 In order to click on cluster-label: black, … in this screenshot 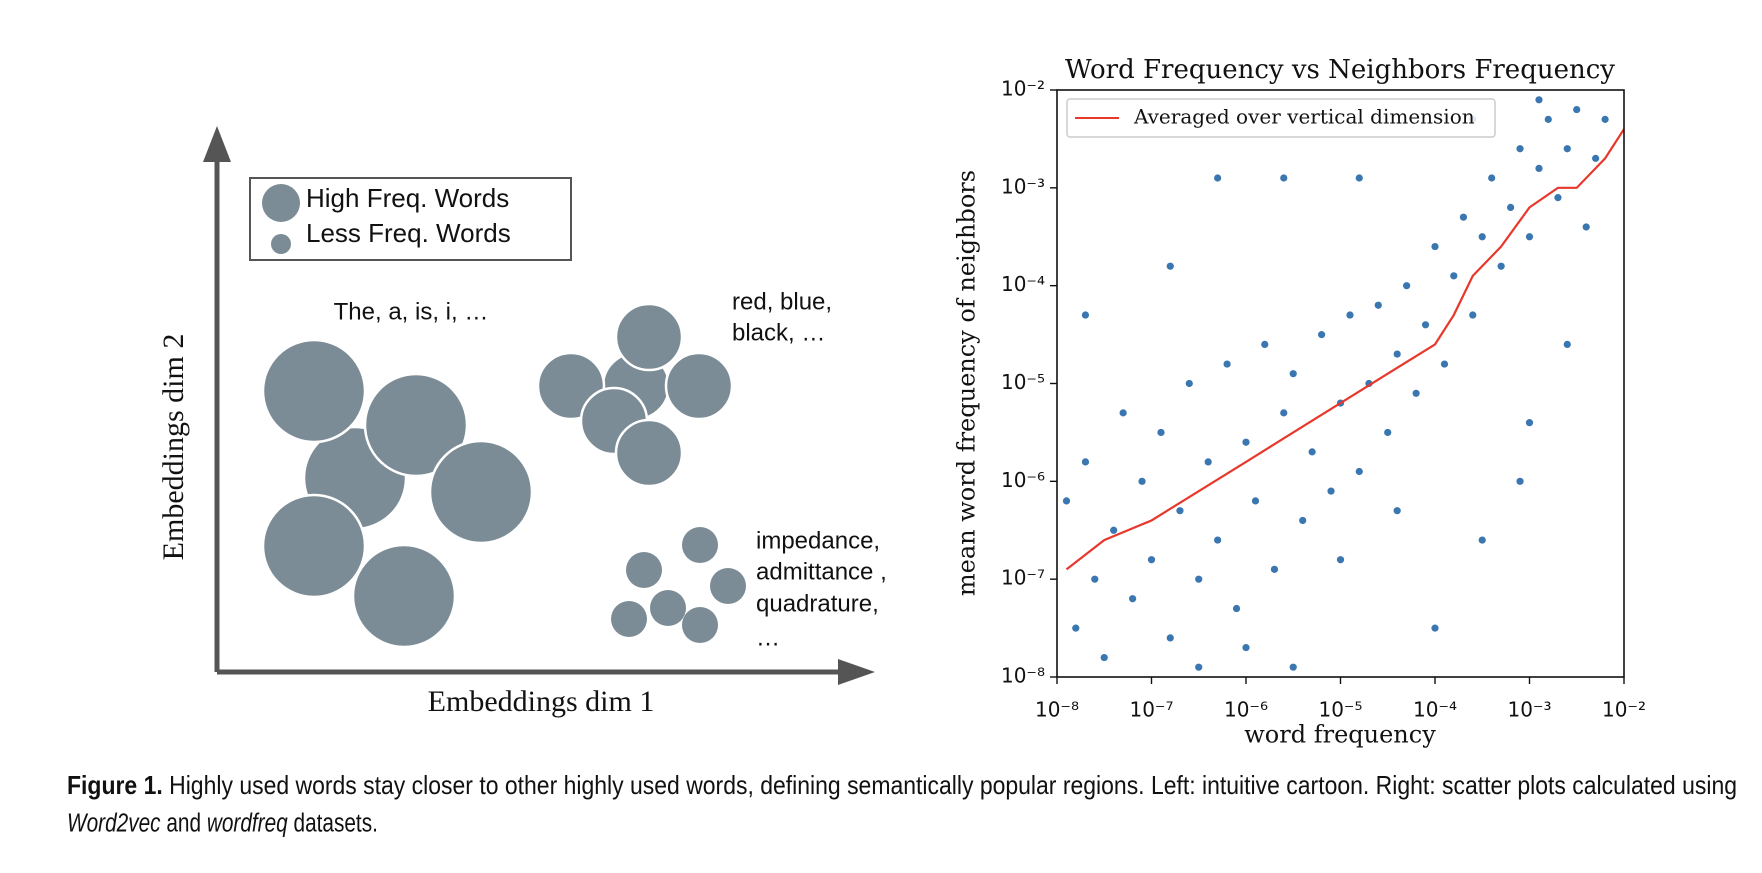, I will do `click(778, 332)`.